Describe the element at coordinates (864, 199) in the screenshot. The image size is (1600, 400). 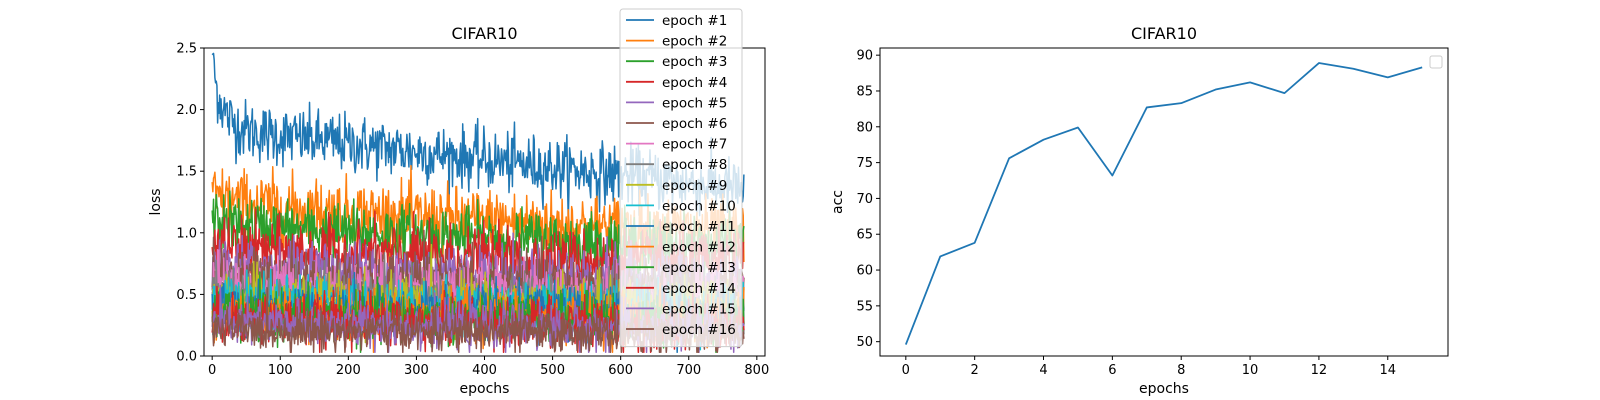
I see `accuracy-y-tick-label: 70` at that location.